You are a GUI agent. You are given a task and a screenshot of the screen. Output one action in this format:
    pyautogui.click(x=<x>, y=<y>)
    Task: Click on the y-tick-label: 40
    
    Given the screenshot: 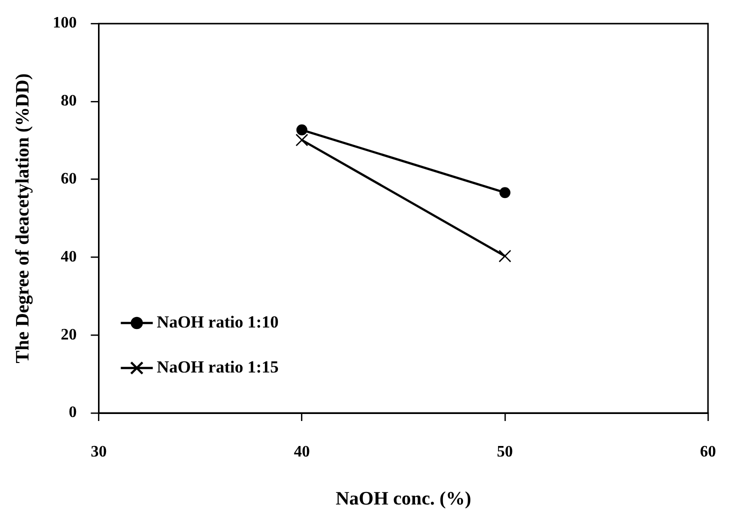 What is the action you would take?
    pyautogui.click(x=68, y=257)
    